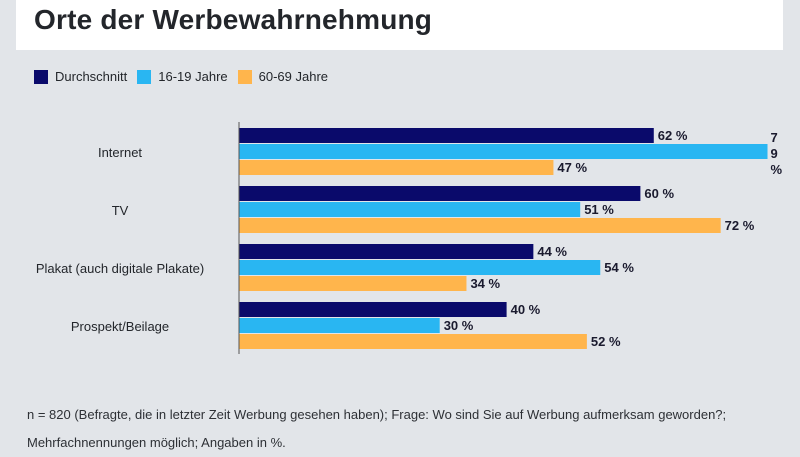 This screenshot has width=800, height=457. What do you see at coordinates (91, 76) in the screenshot?
I see `legend-label: Durchschnitt` at bounding box center [91, 76].